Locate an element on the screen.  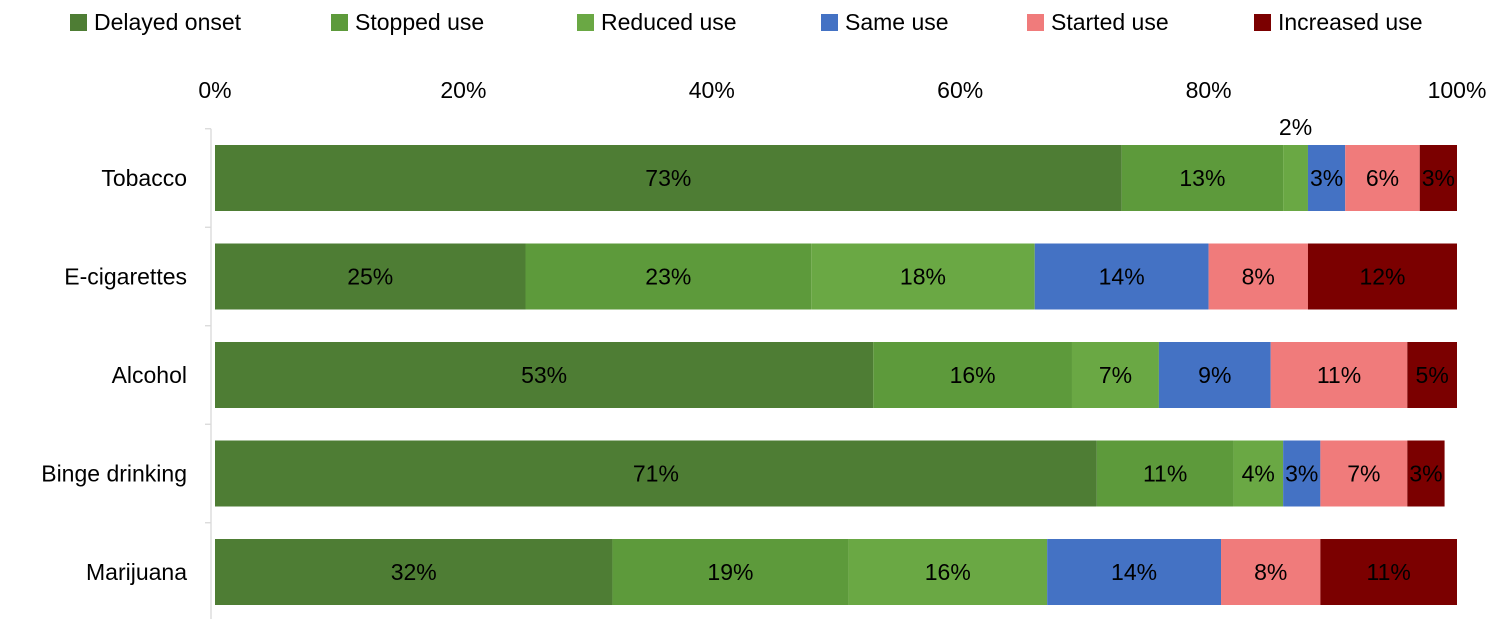
bar-marijuana-same-use is located at coordinates (1134, 572).